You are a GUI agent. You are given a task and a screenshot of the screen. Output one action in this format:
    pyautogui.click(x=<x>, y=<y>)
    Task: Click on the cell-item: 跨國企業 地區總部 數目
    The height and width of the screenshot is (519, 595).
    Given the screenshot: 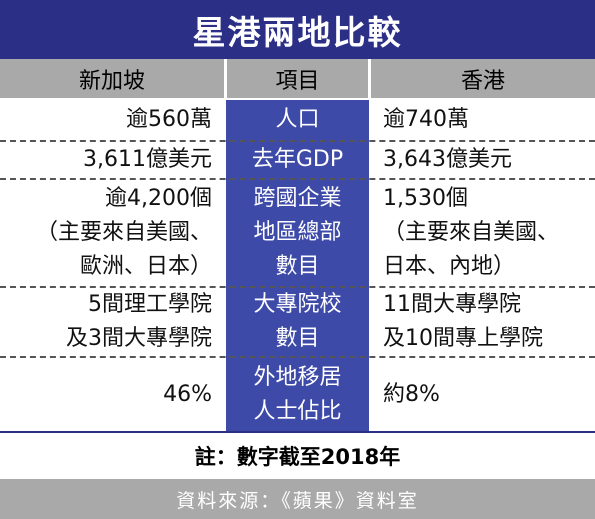 What is the action you would take?
    pyautogui.click(x=297, y=232)
    